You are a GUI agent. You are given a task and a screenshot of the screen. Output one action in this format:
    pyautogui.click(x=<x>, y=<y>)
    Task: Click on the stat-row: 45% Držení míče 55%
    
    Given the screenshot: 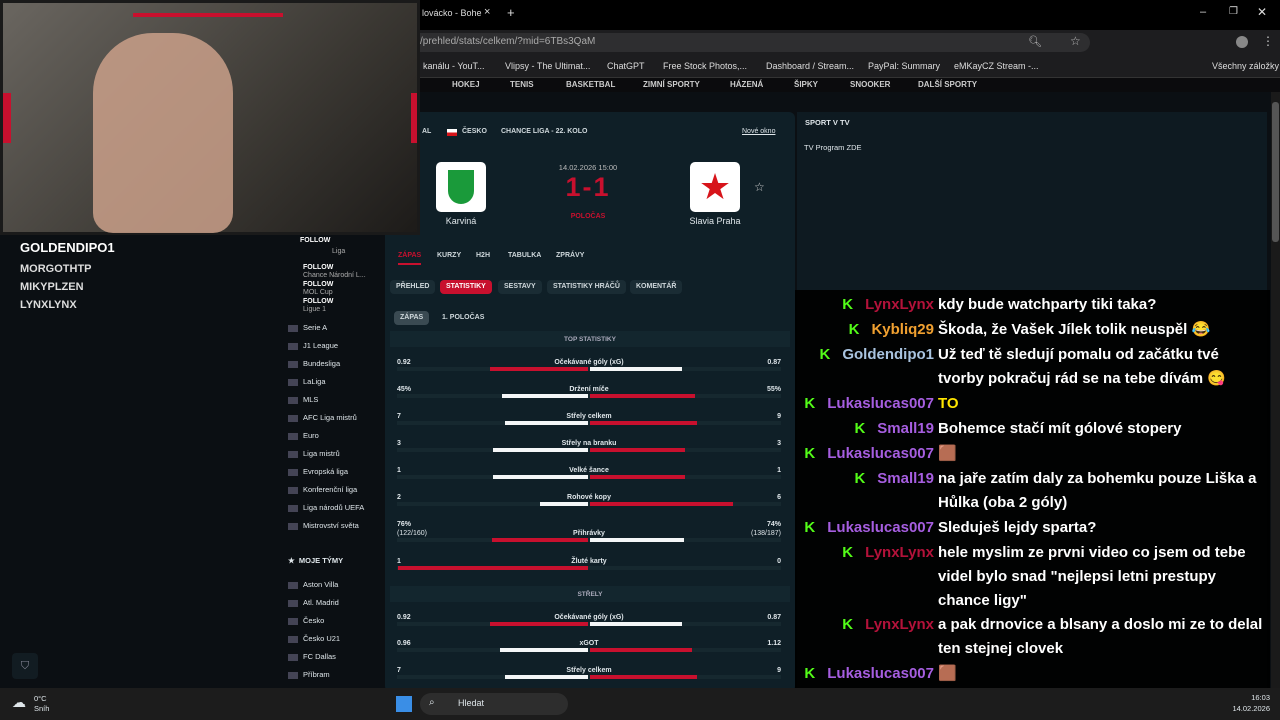 What is the action you would take?
    pyautogui.click(x=589, y=399)
    